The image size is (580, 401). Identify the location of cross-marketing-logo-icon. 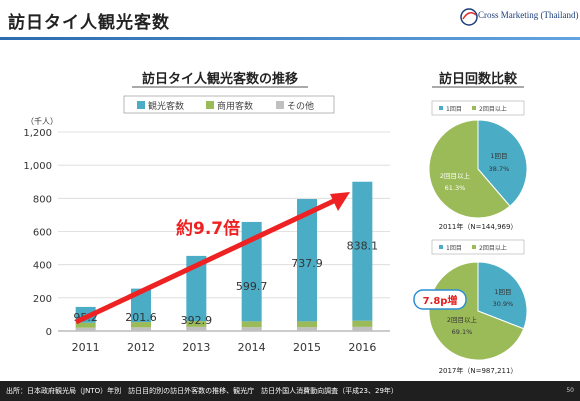
(469, 17).